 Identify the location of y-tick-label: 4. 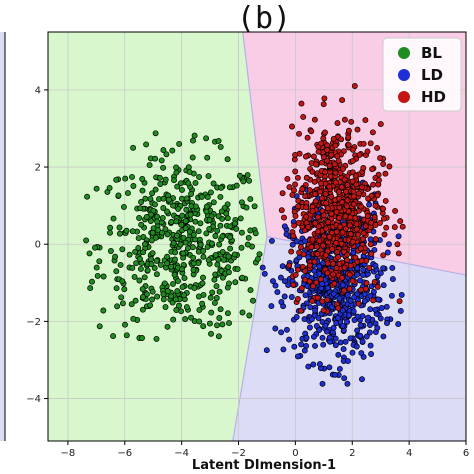
(38, 90).